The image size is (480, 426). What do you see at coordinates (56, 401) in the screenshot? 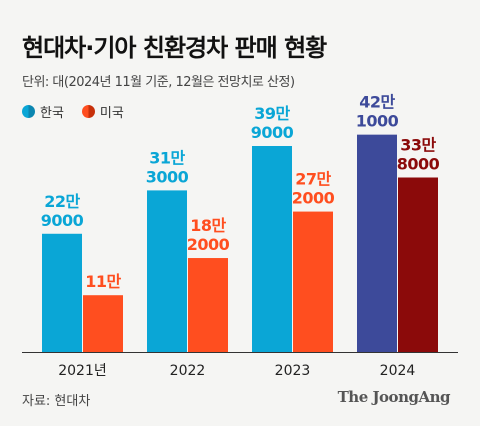
I see `source-note: 자료: 현대차` at bounding box center [56, 401].